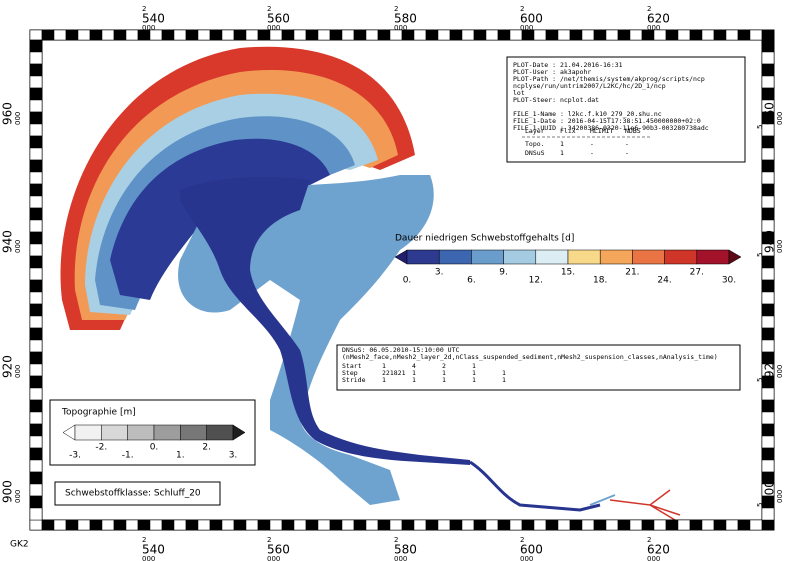 The image size is (800, 561). What do you see at coordinates (484, 239) in the screenshot?
I see `legend-title: Dauer niedrigen Schwebstoffgehalts [d]` at bounding box center [484, 239].